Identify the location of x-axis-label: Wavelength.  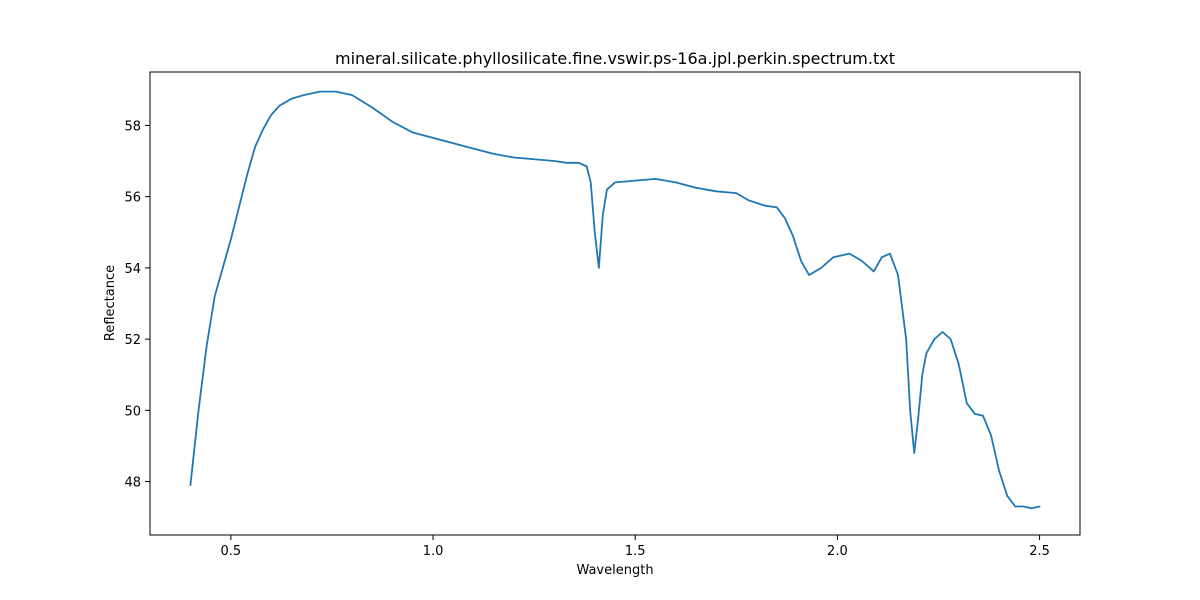
(614, 570).